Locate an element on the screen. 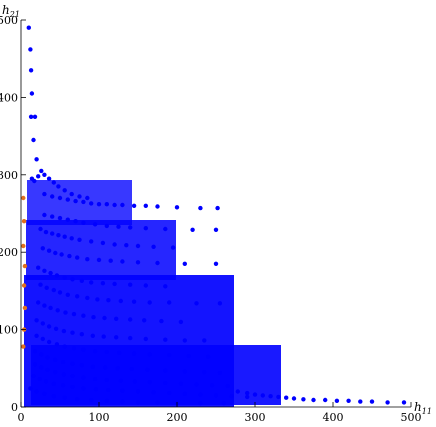  y-tick-label: 200 is located at coordinates (9, 252).